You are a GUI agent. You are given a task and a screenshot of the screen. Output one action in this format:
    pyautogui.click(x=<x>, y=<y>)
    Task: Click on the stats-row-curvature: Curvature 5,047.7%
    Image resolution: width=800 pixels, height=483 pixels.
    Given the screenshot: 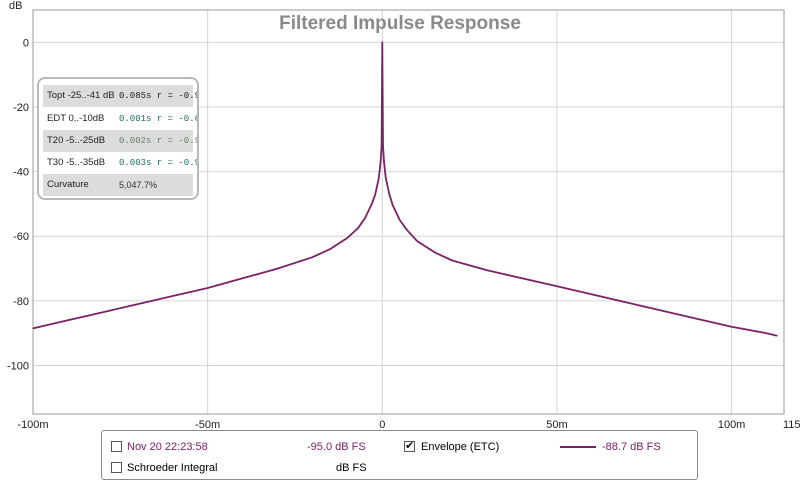 What is the action you would take?
    pyautogui.click(x=118, y=185)
    